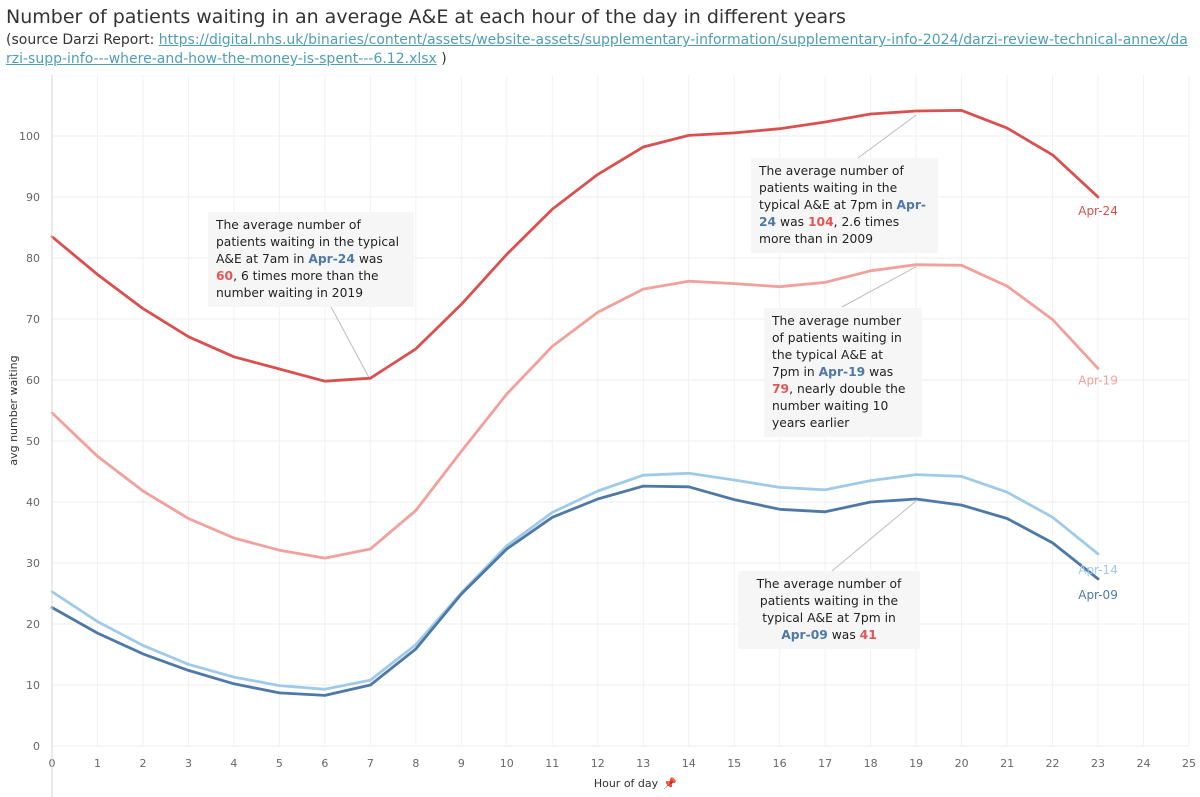 Image resolution: width=1200 pixels, height=797 pixels. What do you see at coordinates (36, 746) in the screenshot?
I see `y-tick-label: 0` at bounding box center [36, 746].